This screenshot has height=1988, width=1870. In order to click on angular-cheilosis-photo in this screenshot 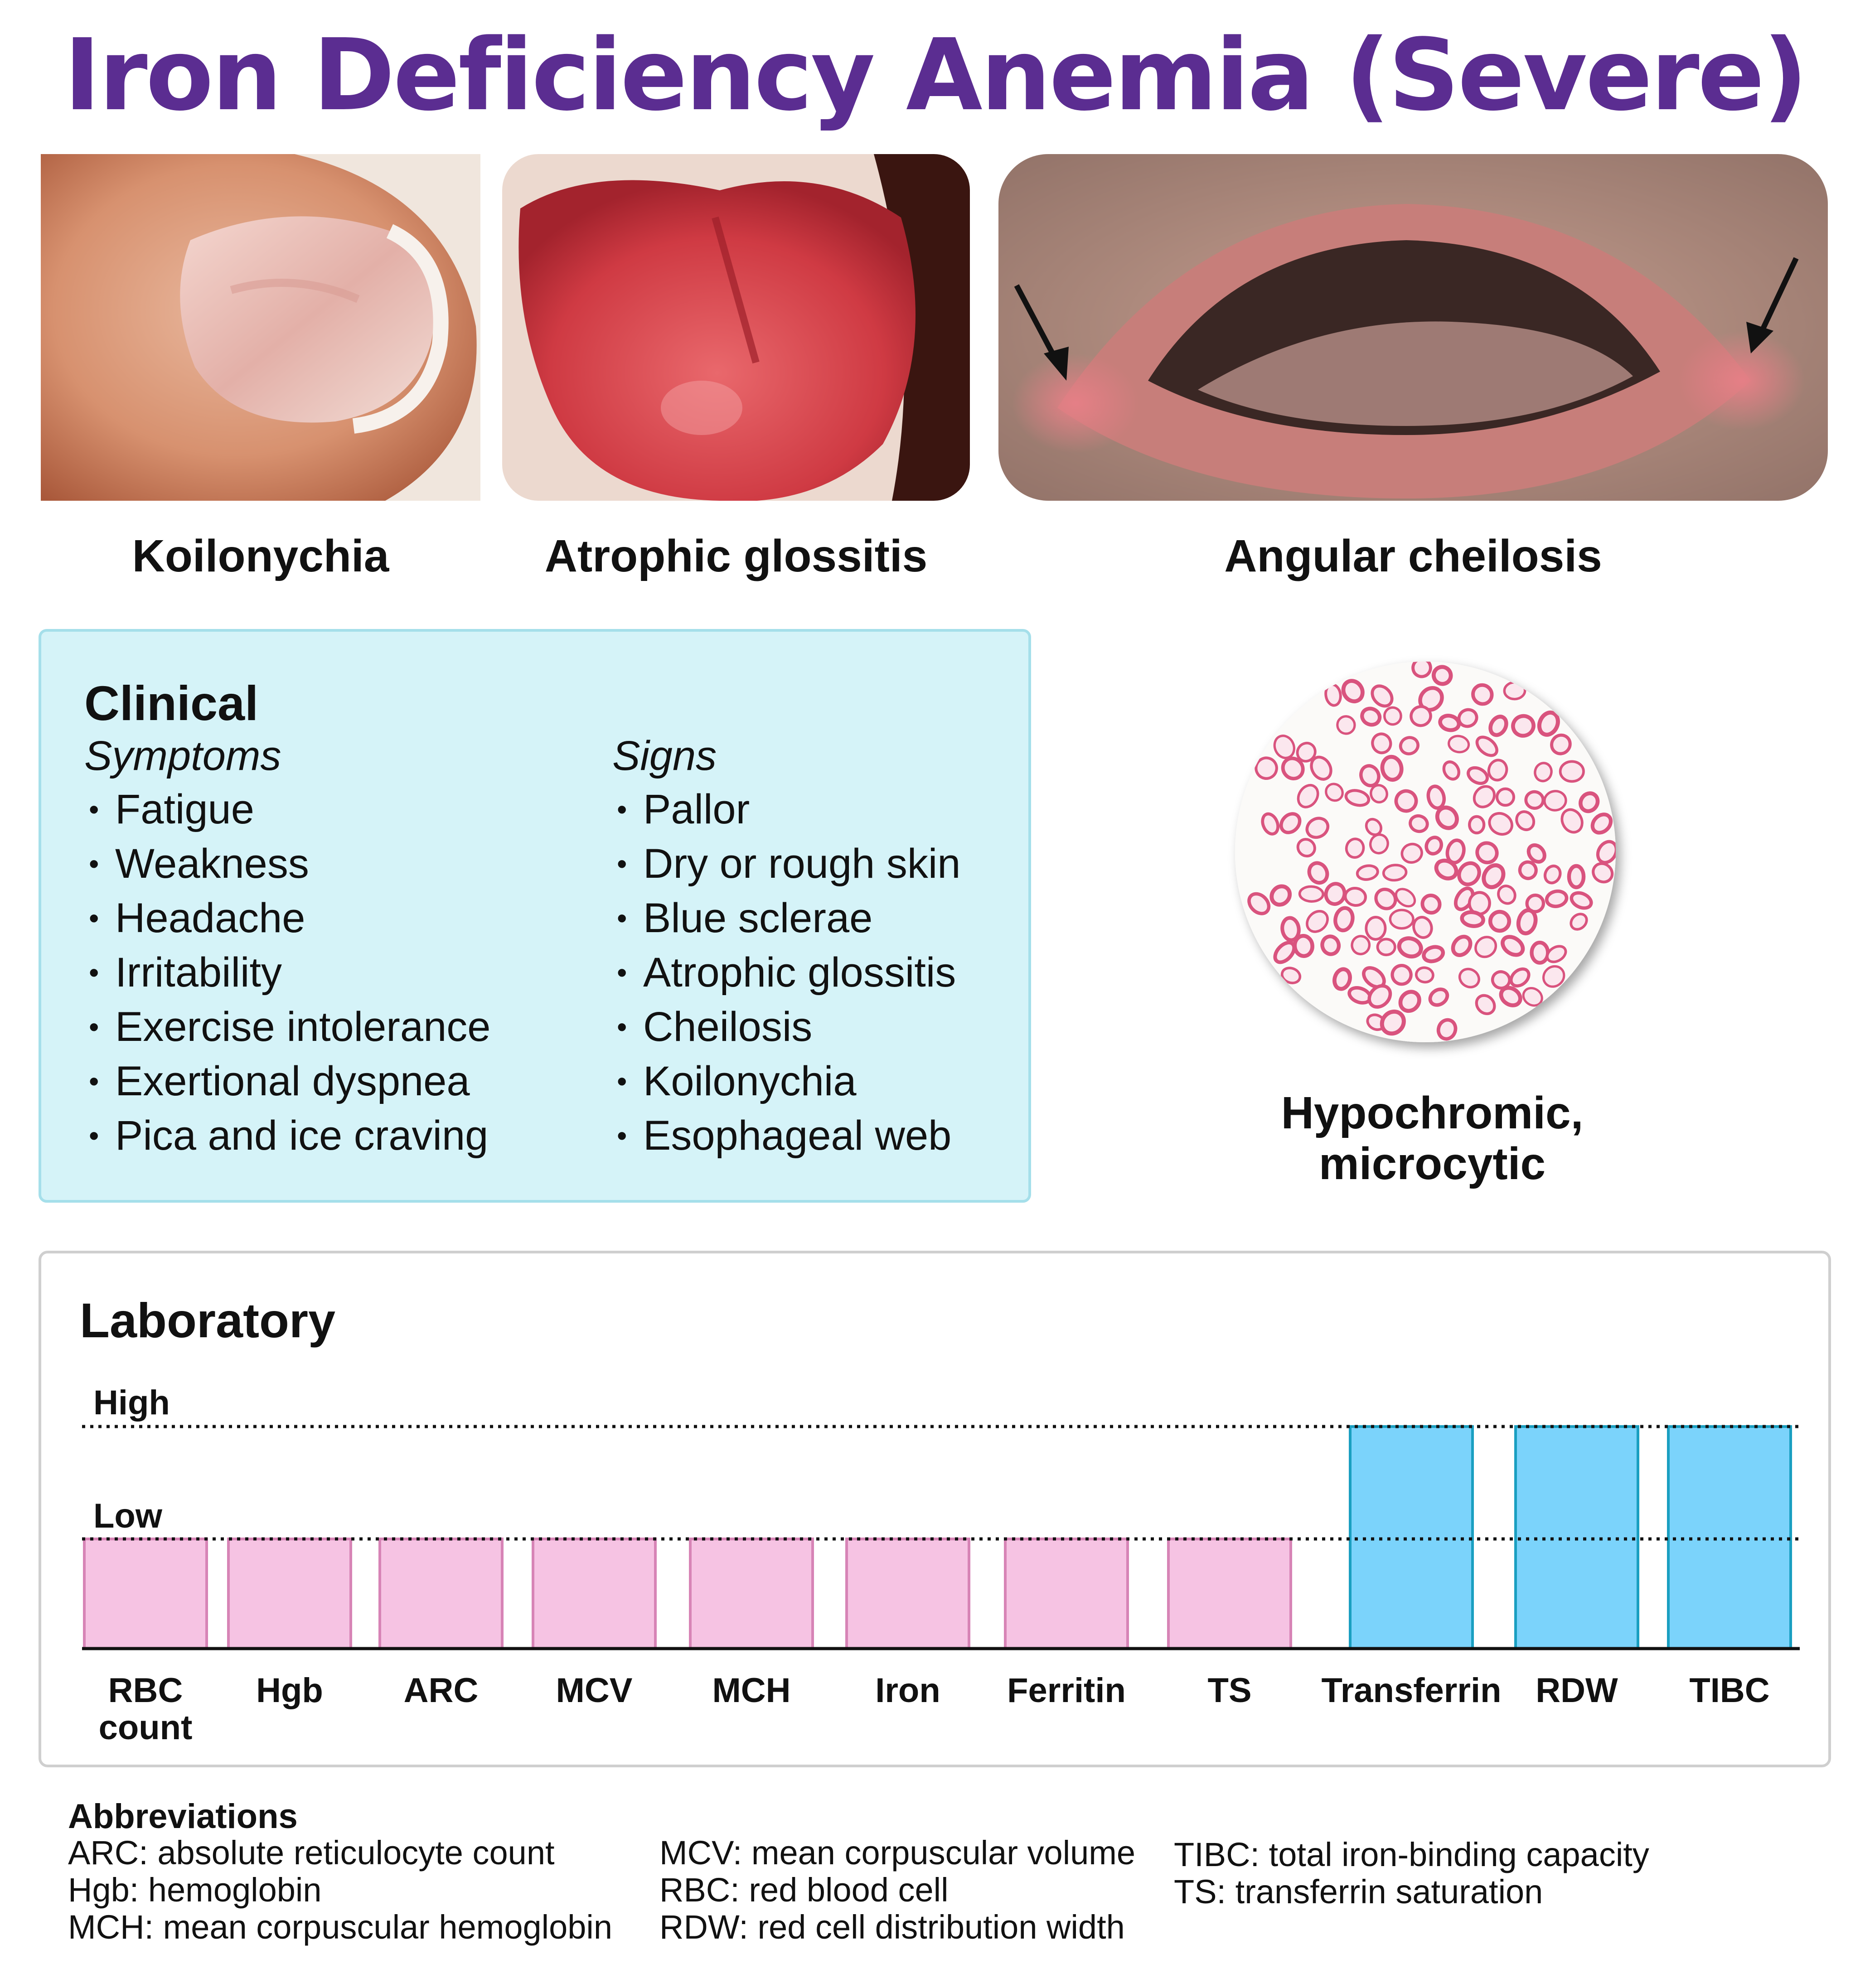, I will do `click(1413, 328)`.